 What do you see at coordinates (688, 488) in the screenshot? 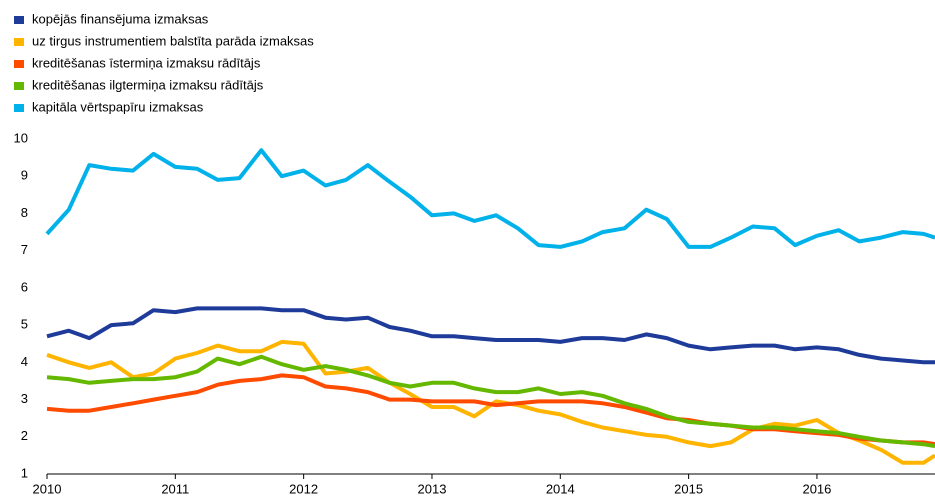
I see `x-tick-label: 2015` at bounding box center [688, 488].